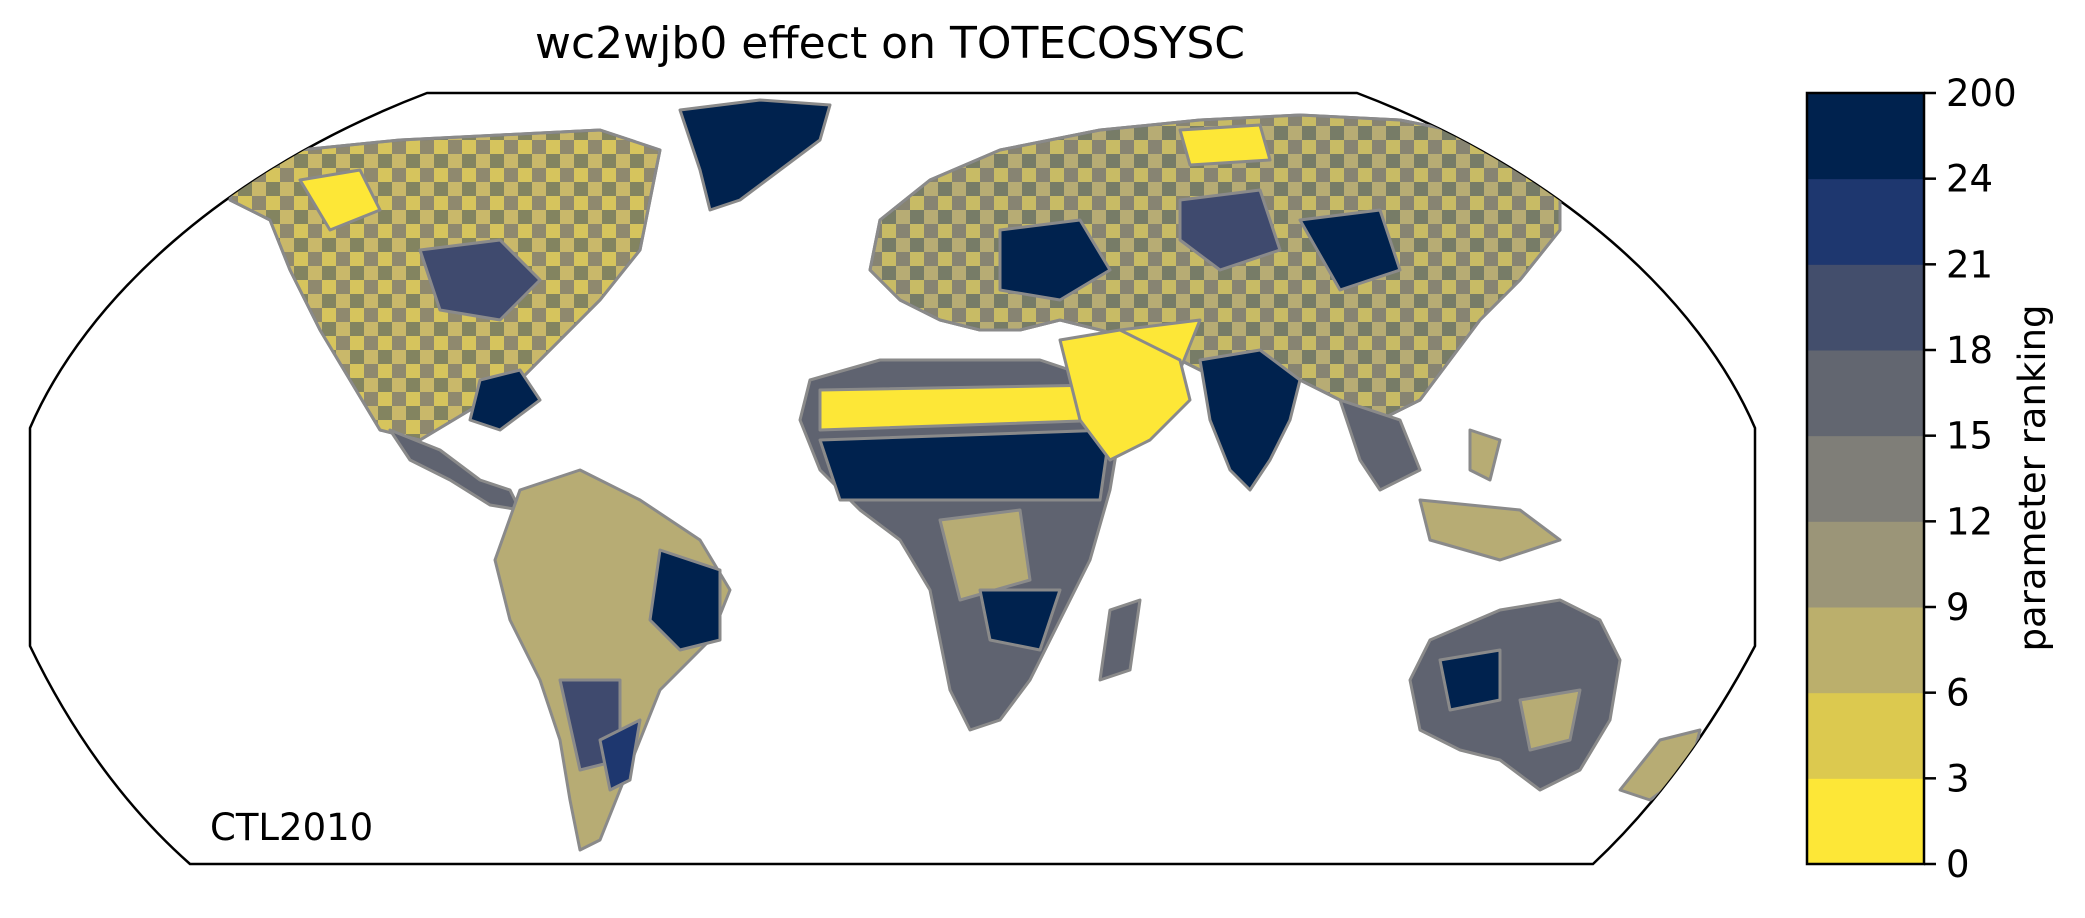 The image size is (2085, 918). I want to click on landmass-north-america, so click(445, 285).